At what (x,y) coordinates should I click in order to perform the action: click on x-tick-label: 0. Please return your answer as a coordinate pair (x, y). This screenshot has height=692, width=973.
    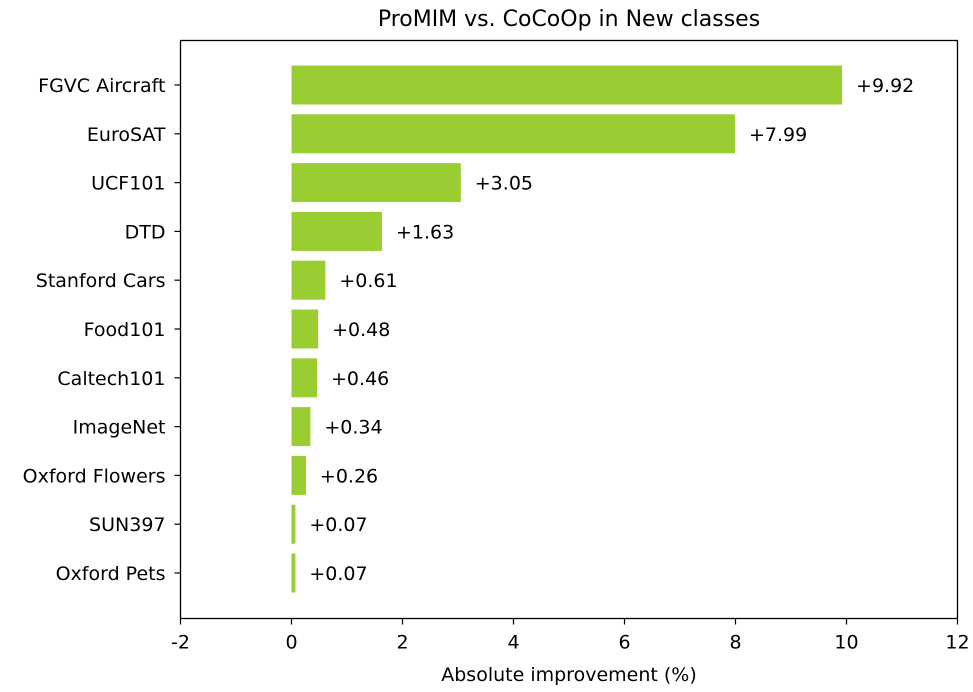
    Looking at the image, I should click on (291, 643).